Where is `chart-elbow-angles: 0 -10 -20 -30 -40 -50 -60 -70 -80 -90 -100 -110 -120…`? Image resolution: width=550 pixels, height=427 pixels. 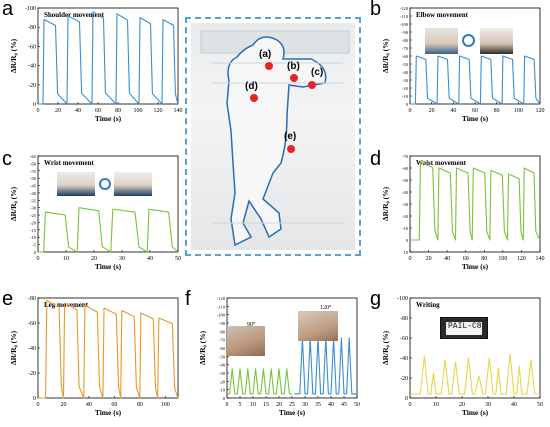 chart-elbow-angles: 0 -10 -20 -30 -40 -50 -60 -70 -80 -90 -100 -110 -120… is located at coordinates (279, 356).